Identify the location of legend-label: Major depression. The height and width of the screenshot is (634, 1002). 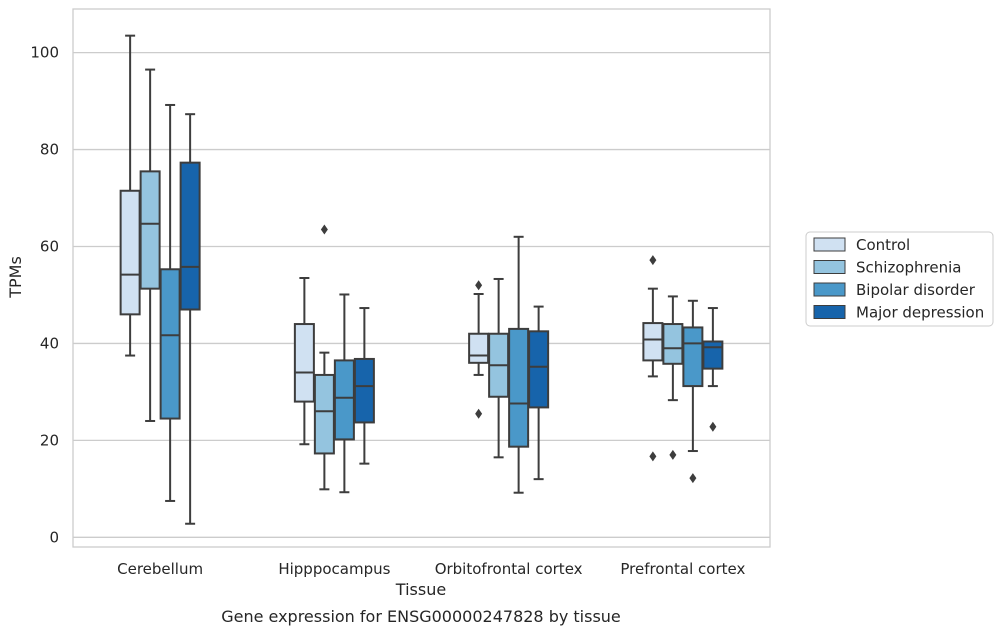
(920, 313).